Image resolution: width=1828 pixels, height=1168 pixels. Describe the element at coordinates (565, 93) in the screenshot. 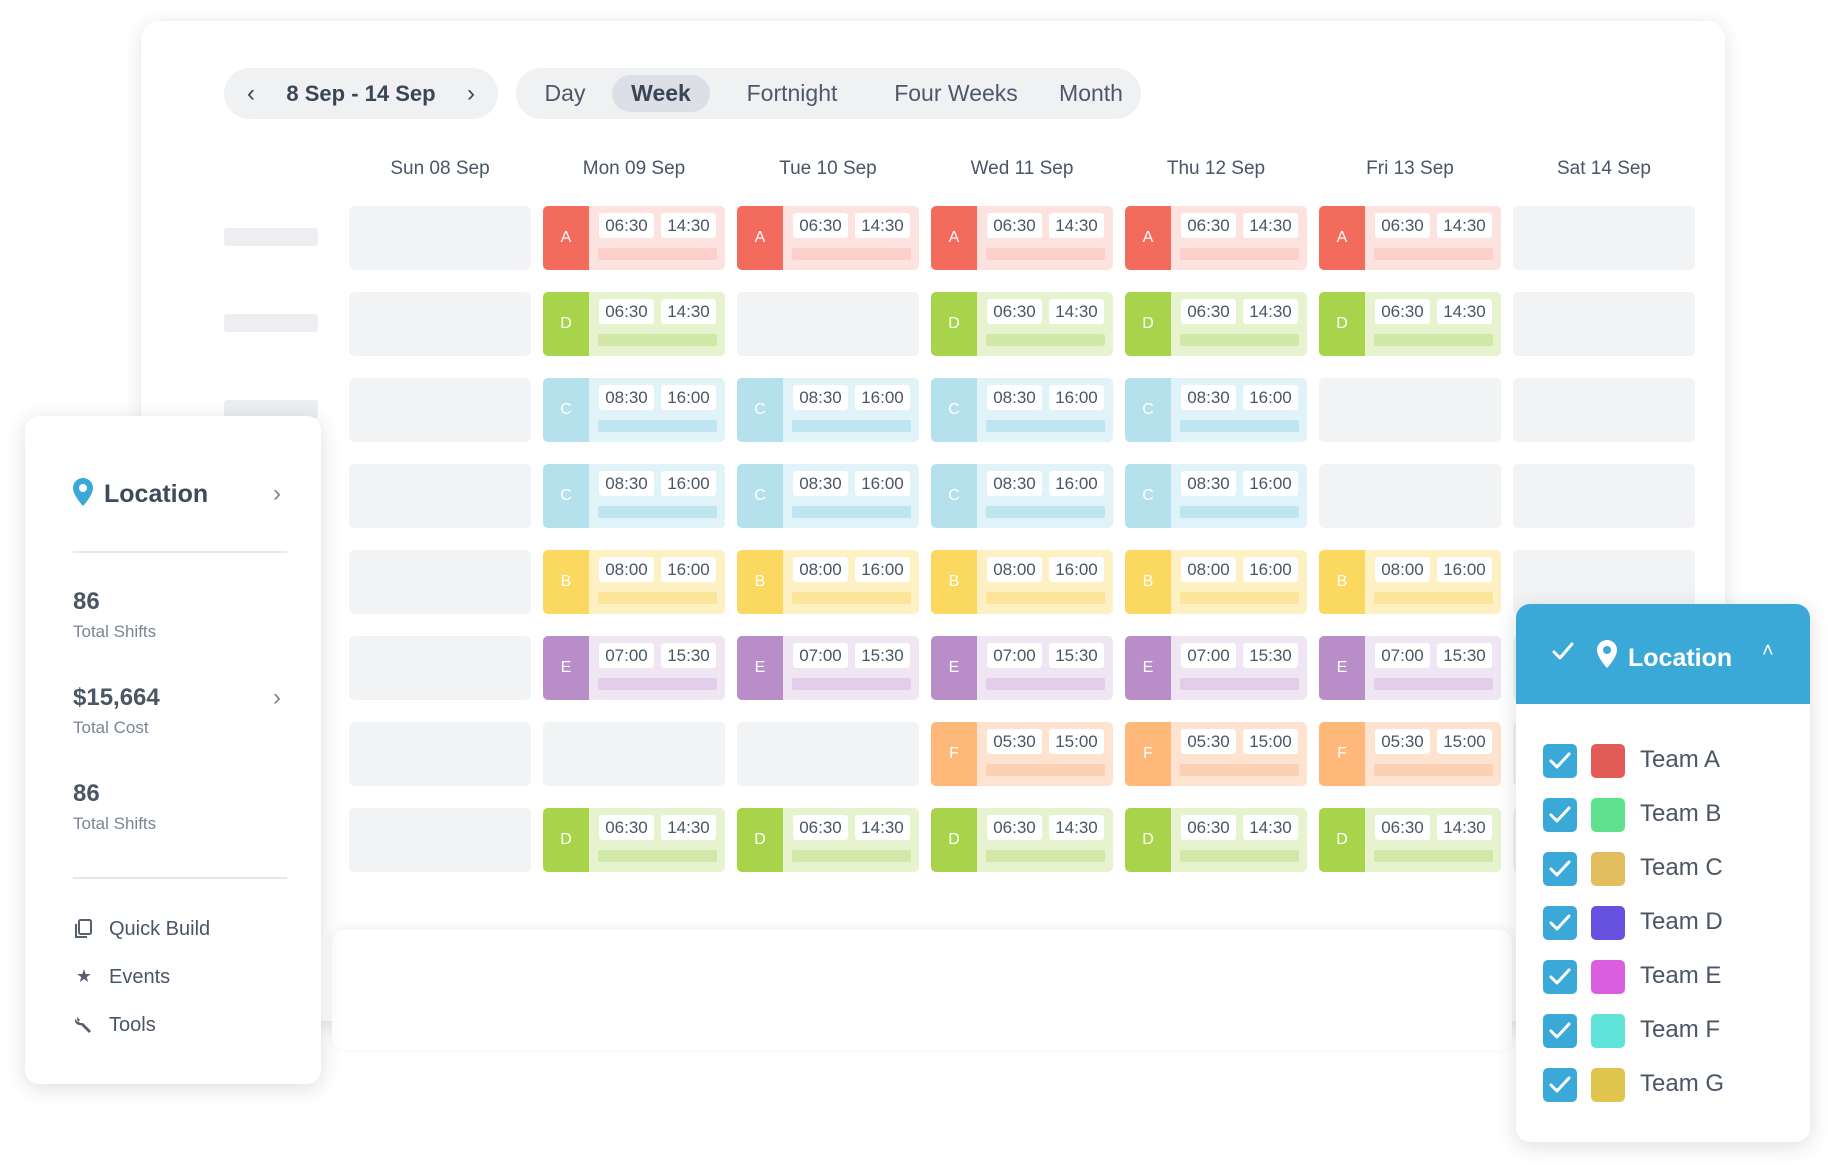

I see `tab-day: Day` at that location.